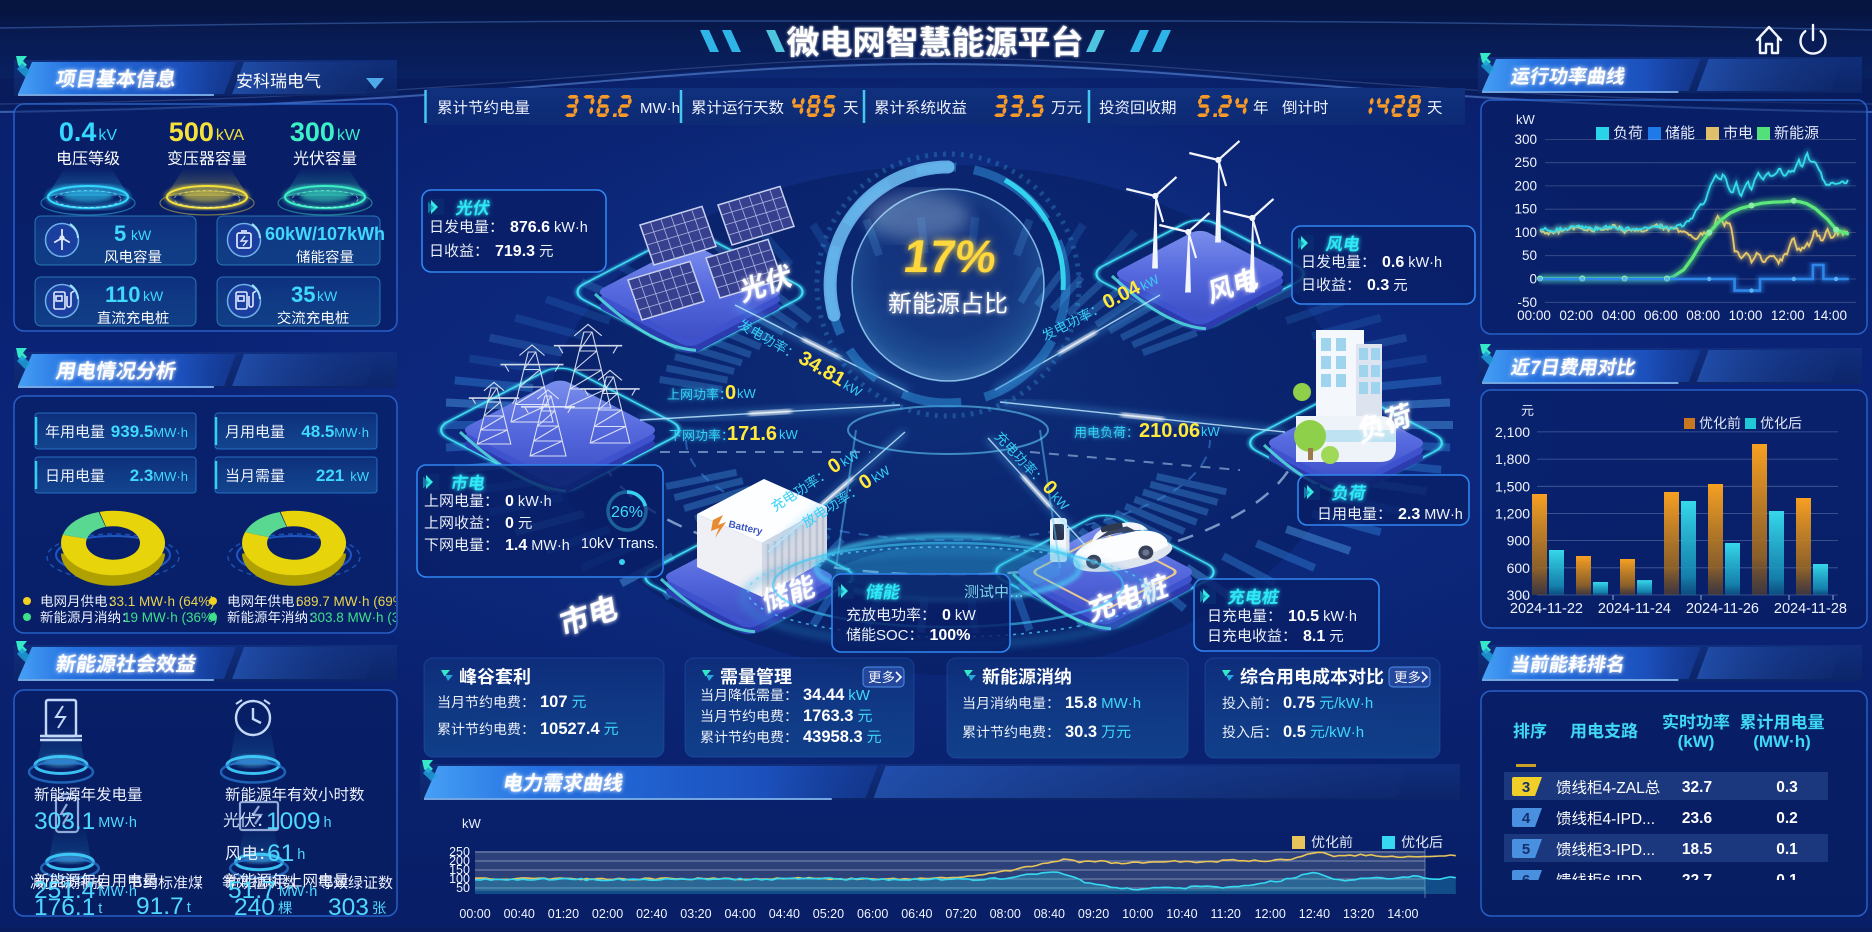  What do you see at coordinates (1519, 568) in the screenshot?
I see `svg-text: 600` at bounding box center [1519, 568].